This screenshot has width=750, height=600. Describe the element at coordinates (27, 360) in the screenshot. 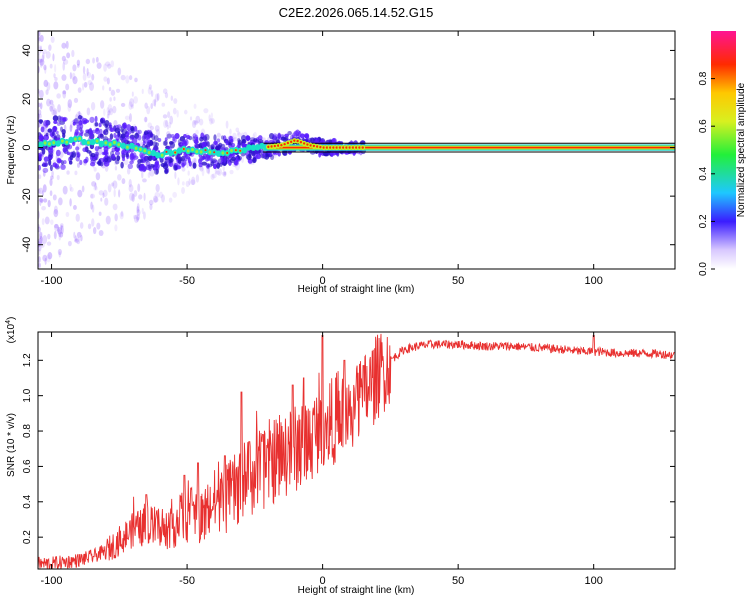

I see `y-tick-label: 1.2` at that location.